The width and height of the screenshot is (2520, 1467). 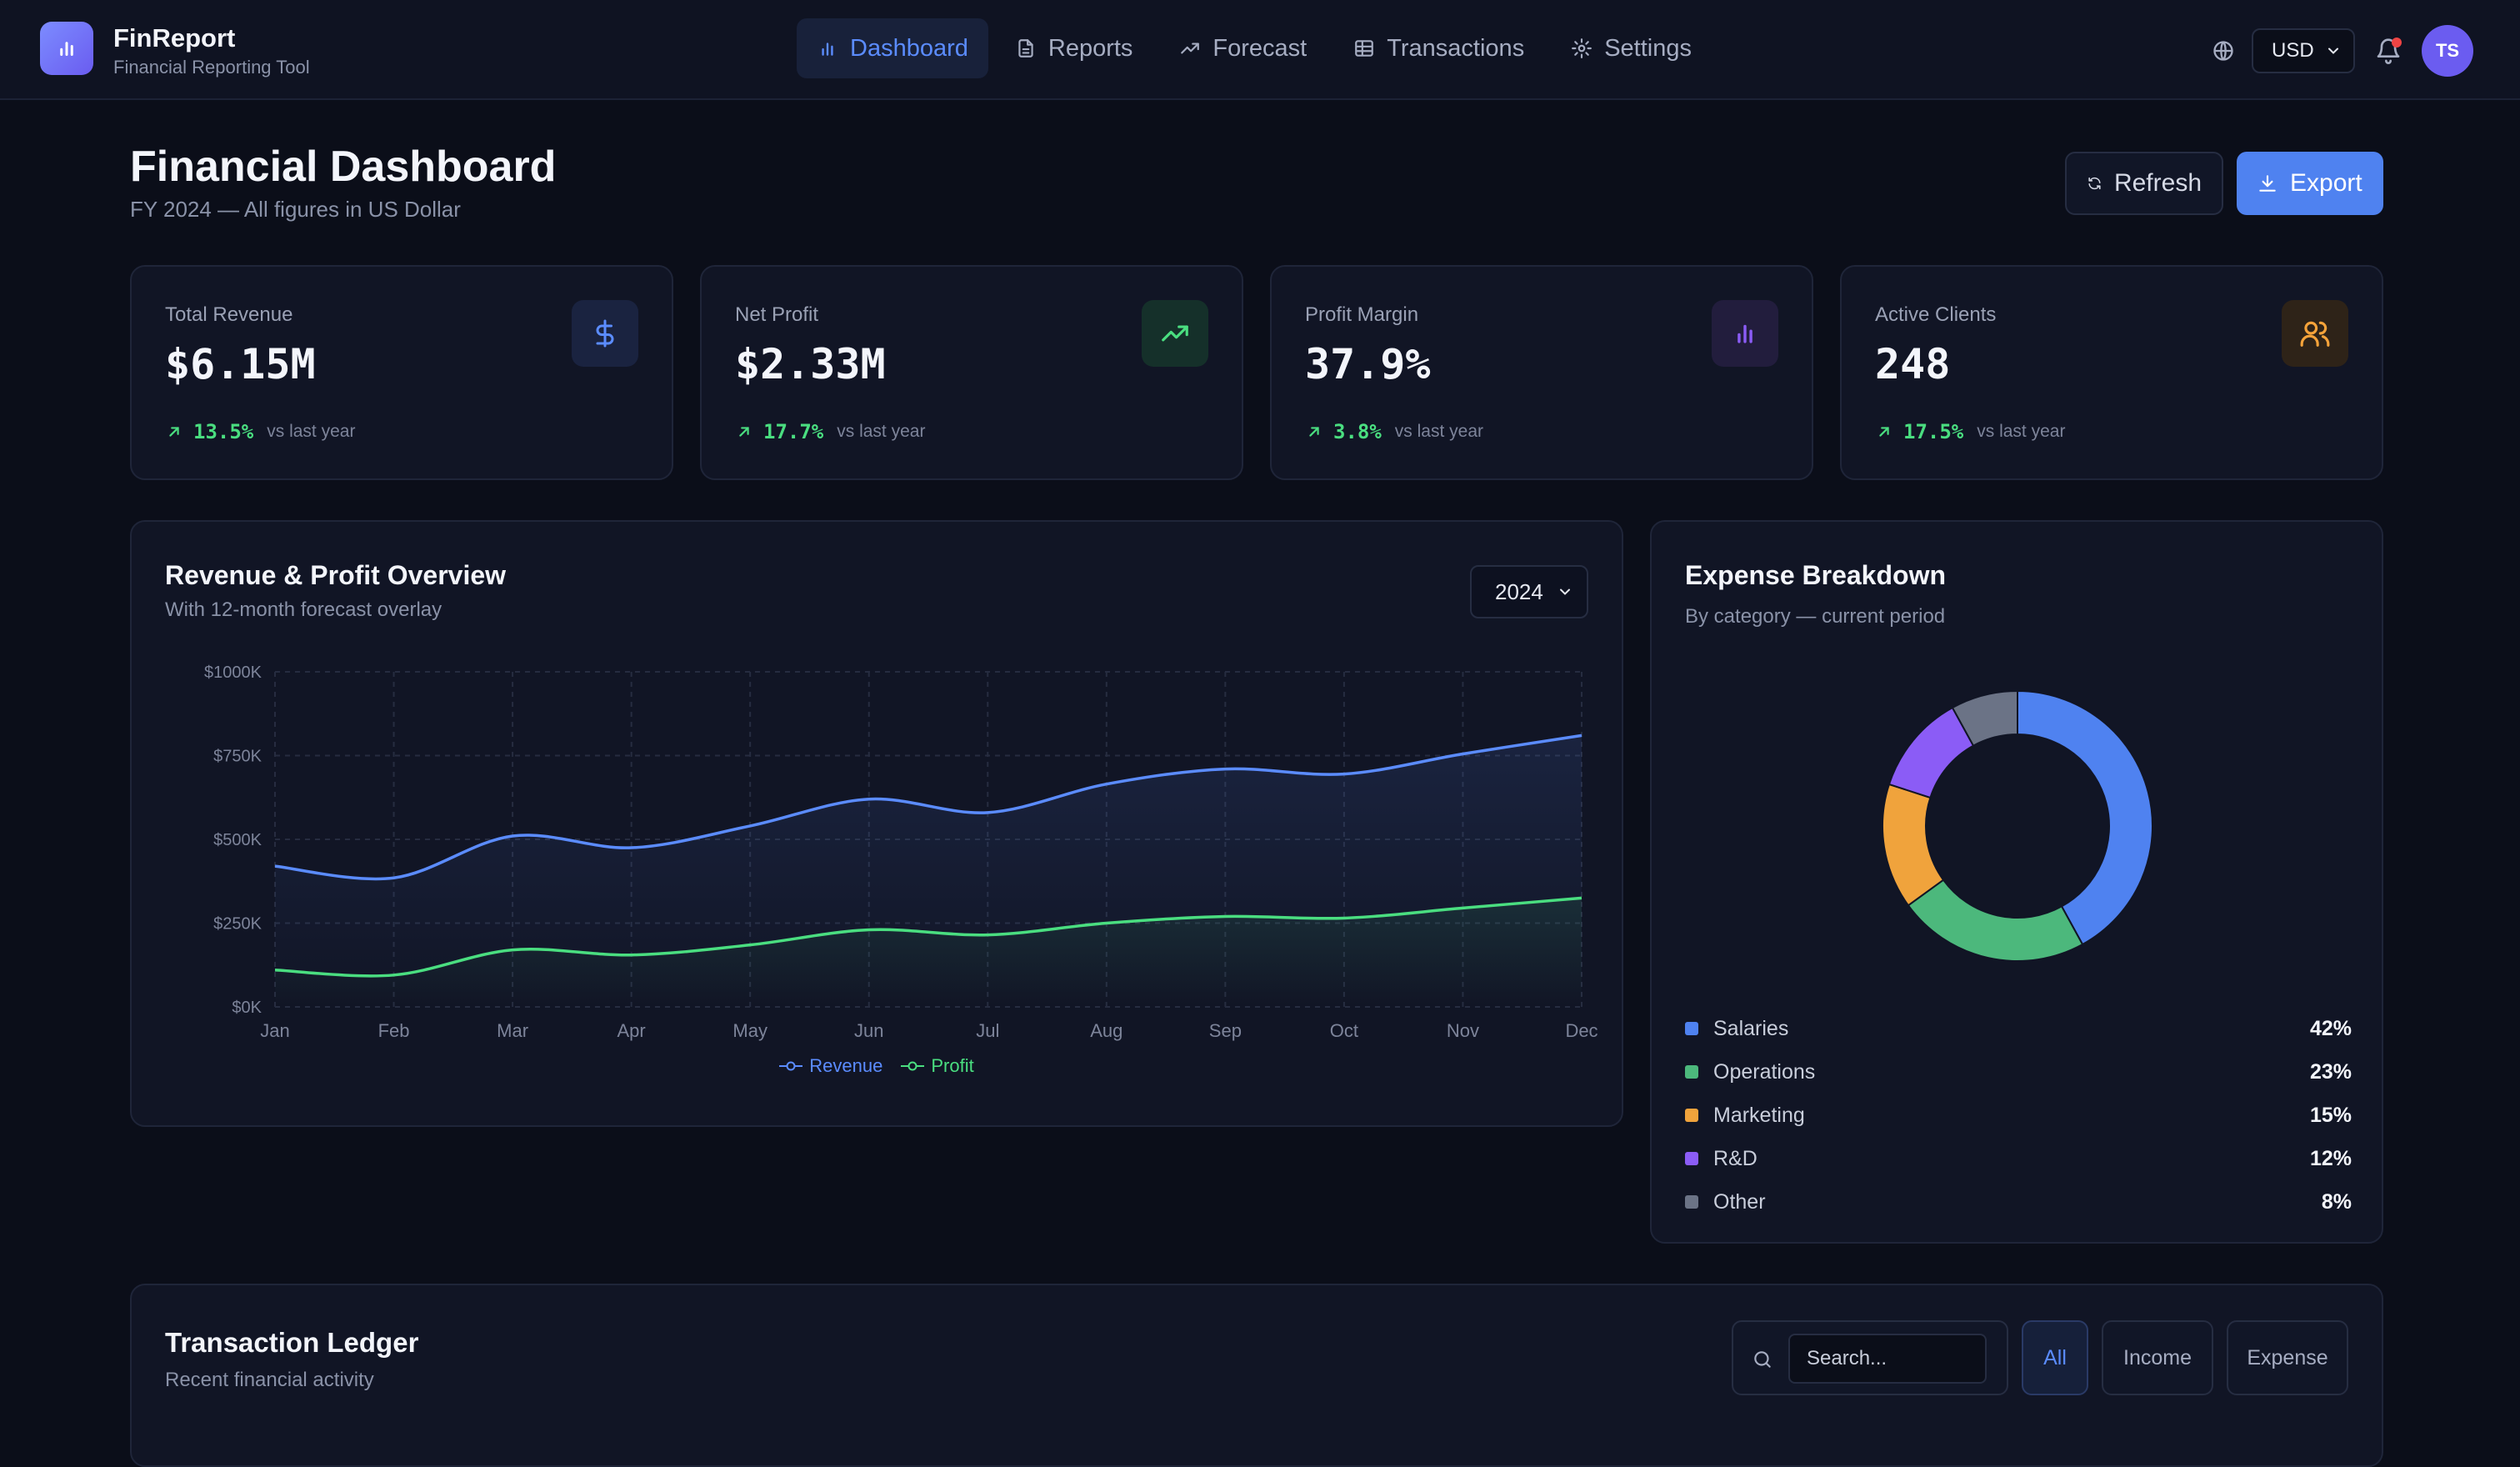 What do you see at coordinates (1751, 1028) in the screenshot?
I see `expense-item-label: Salaries` at bounding box center [1751, 1028].